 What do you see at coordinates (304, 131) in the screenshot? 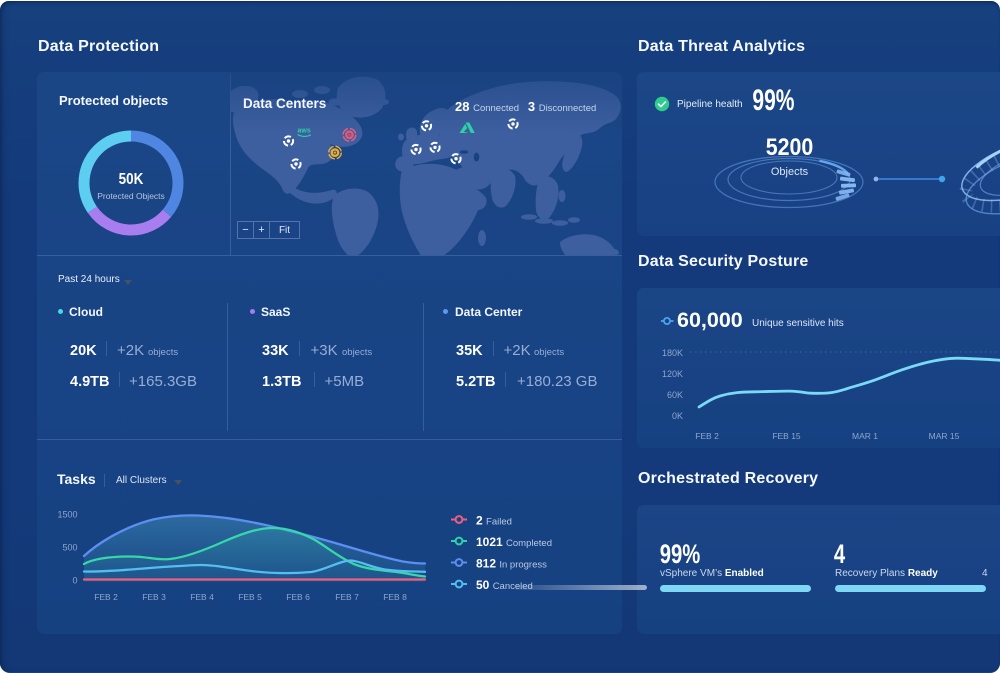
I see `svg-text: aws` at bounding box center [304, 131].